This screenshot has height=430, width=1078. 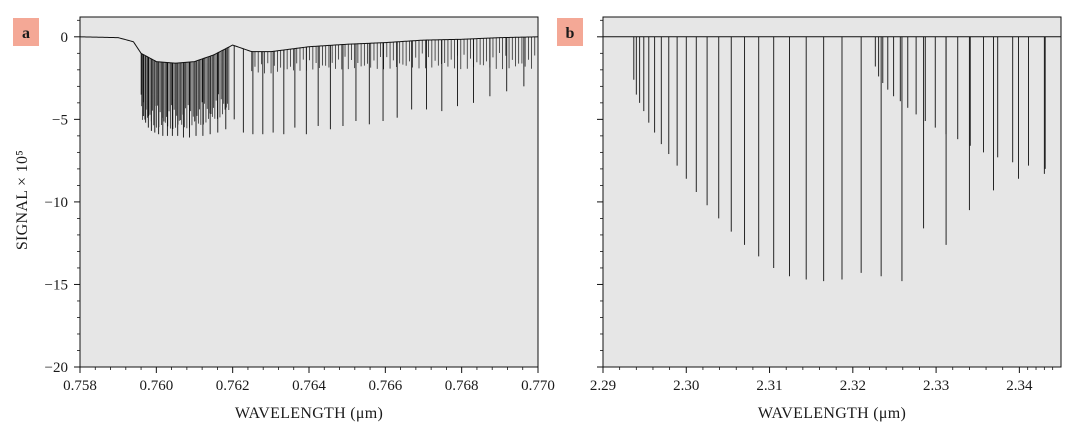 What do you see at coordinates (309, 386) in the screenshot?
I see `x-tick-label: 0.764` at bounding box center [309, 386].